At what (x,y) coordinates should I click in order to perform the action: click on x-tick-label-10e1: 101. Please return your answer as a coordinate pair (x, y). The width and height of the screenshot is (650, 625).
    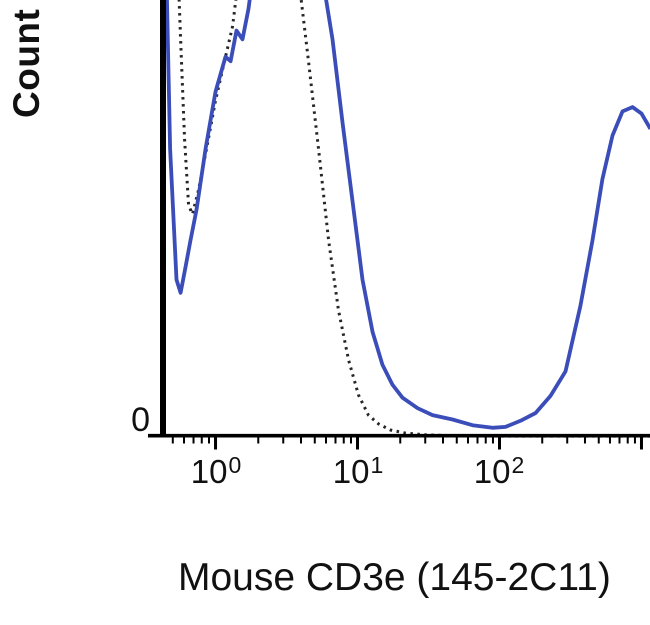
    Looking at the image, I should click on (358, 471).